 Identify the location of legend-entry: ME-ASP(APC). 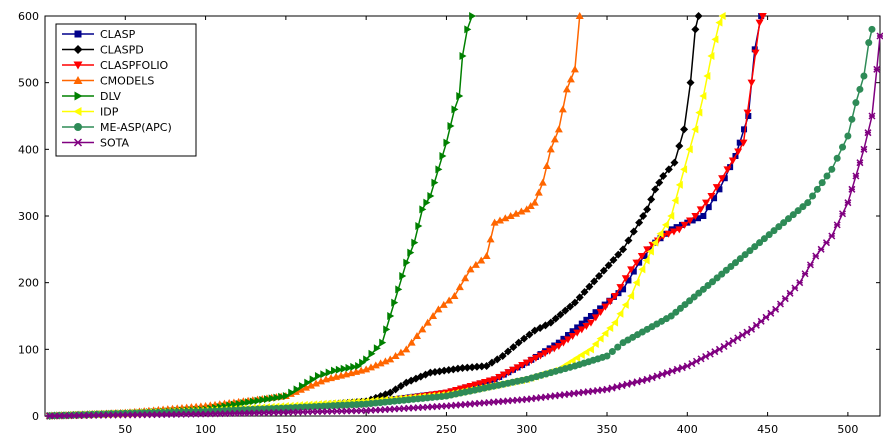
(117, 127).